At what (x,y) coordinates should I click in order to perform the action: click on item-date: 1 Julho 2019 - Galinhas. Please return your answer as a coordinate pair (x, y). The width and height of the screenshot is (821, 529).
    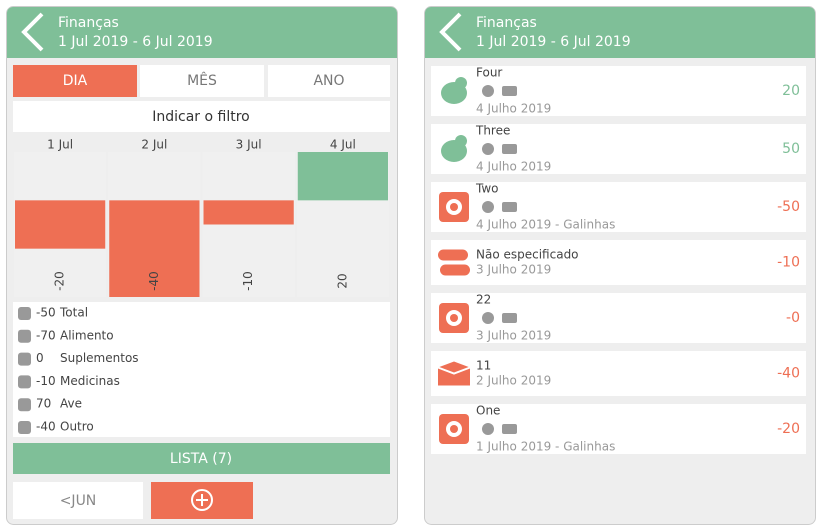
    Looking at the image, I should click on (545, 447).